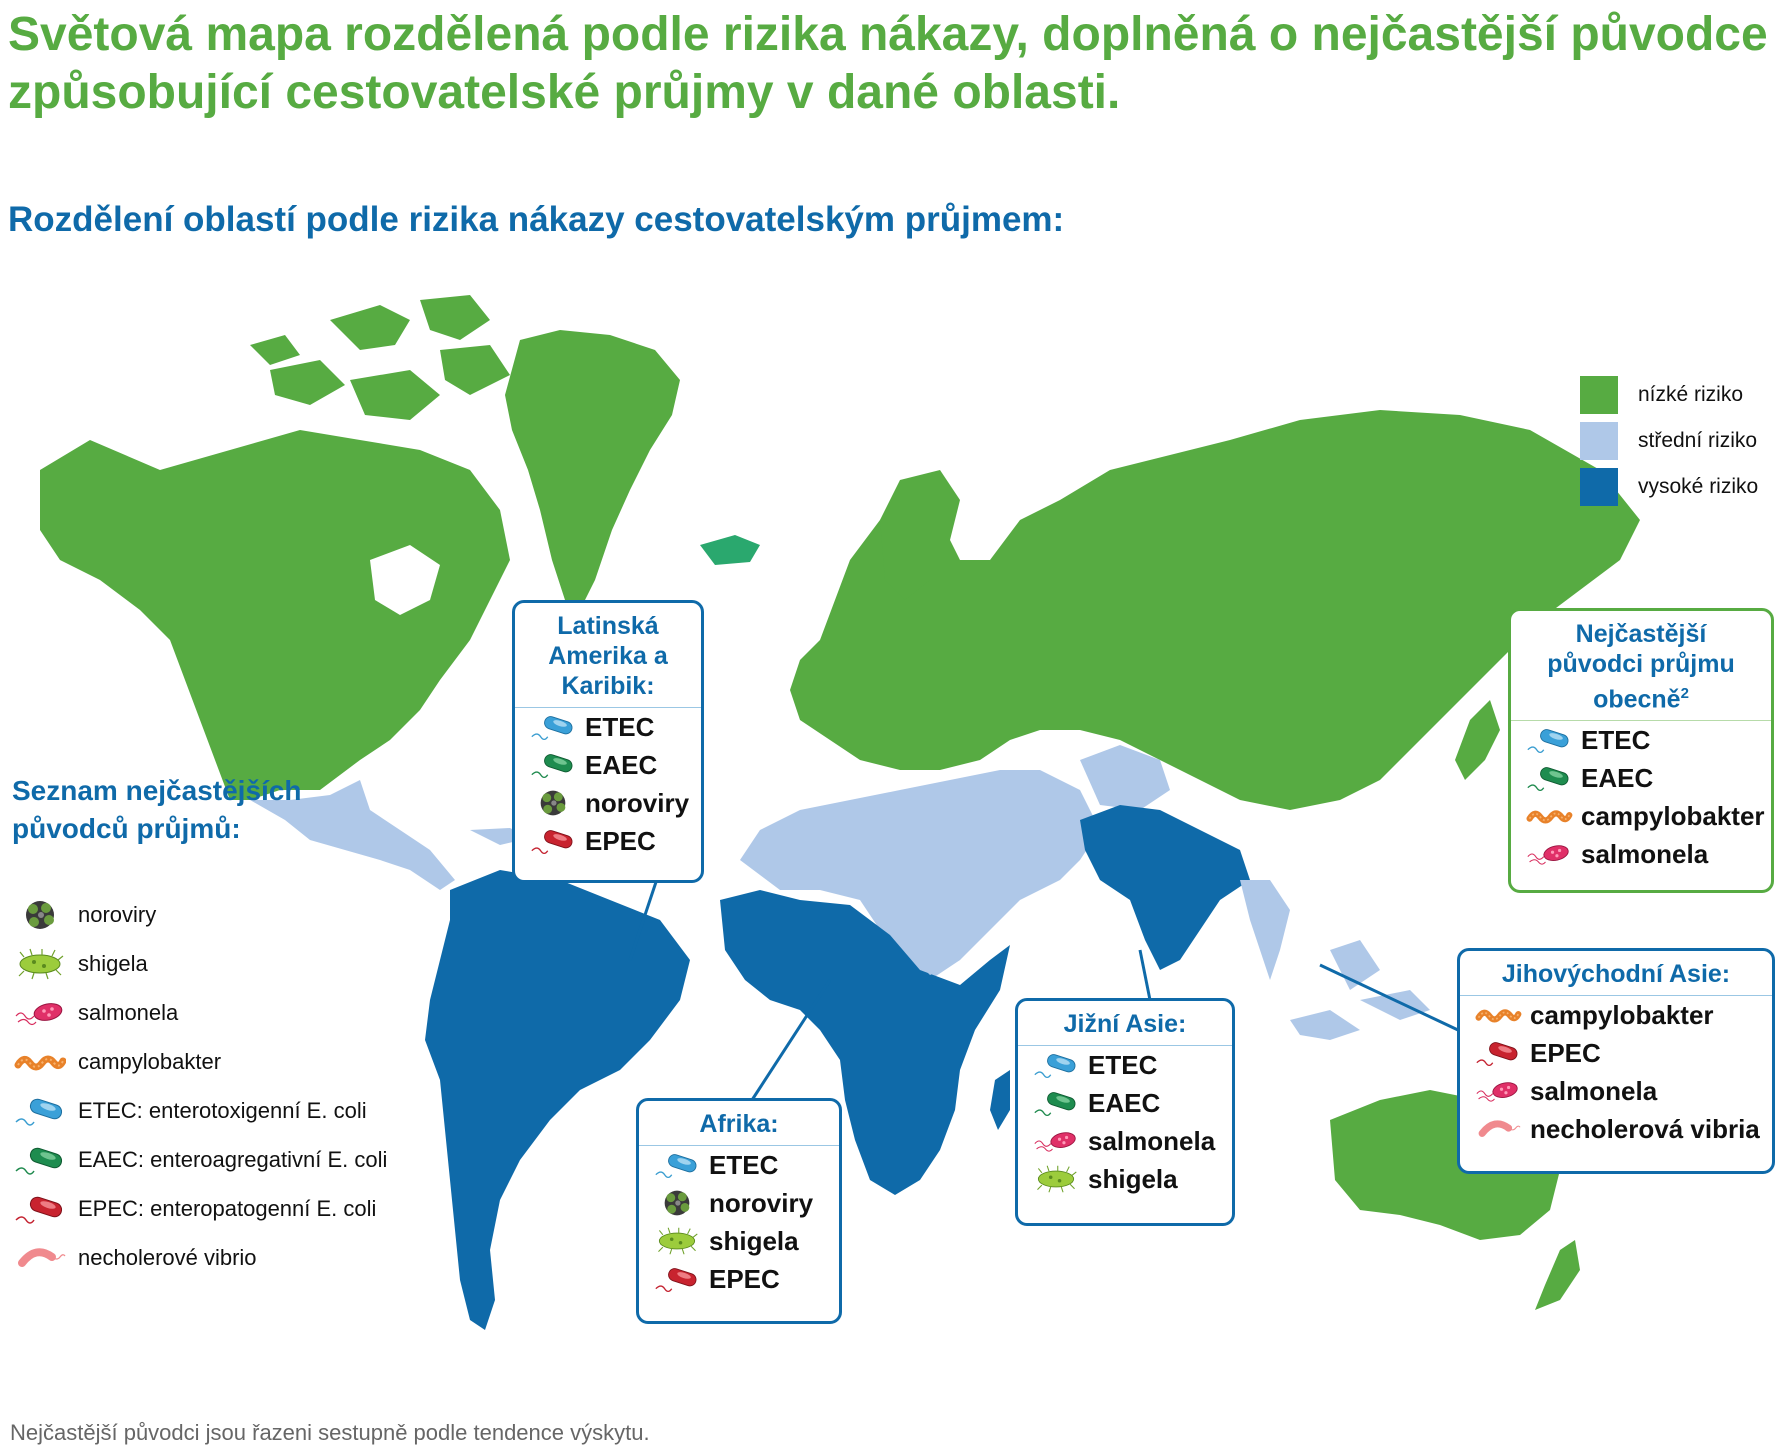  Describe the element at coordinates (222, 1110) in the screenshot. I see `legend-label: ETEC: enterotoxigenní E. coli` at that location.